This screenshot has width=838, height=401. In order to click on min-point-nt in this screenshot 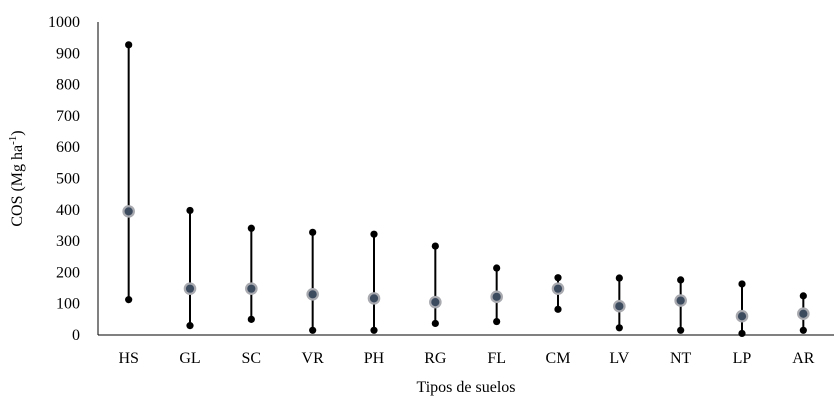, I will do `click(681, 330)`.